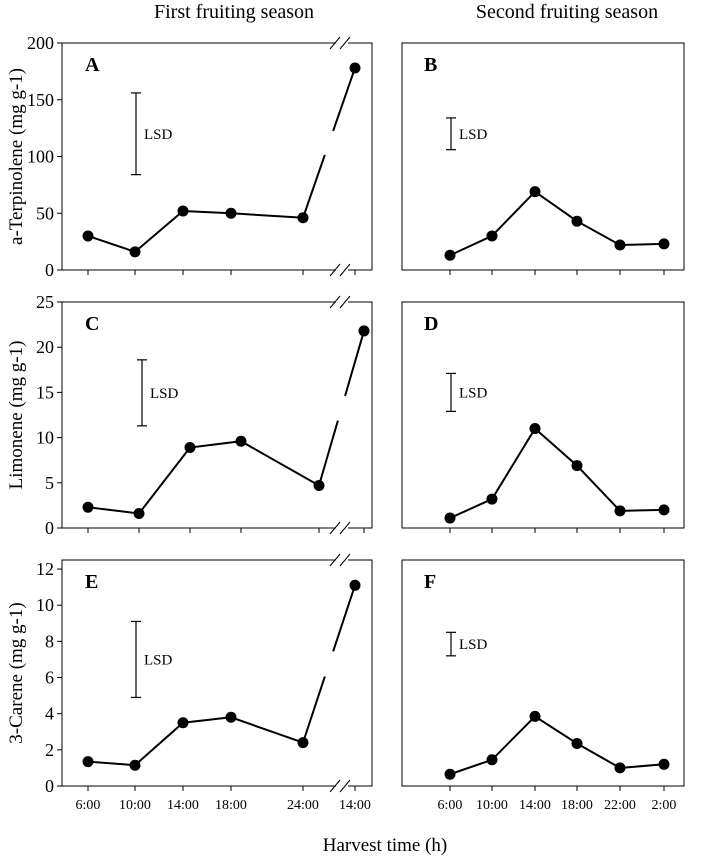 The image size is (708, 857). I want to click on panel-f-lsd-label: LSD, so click(473, 645).